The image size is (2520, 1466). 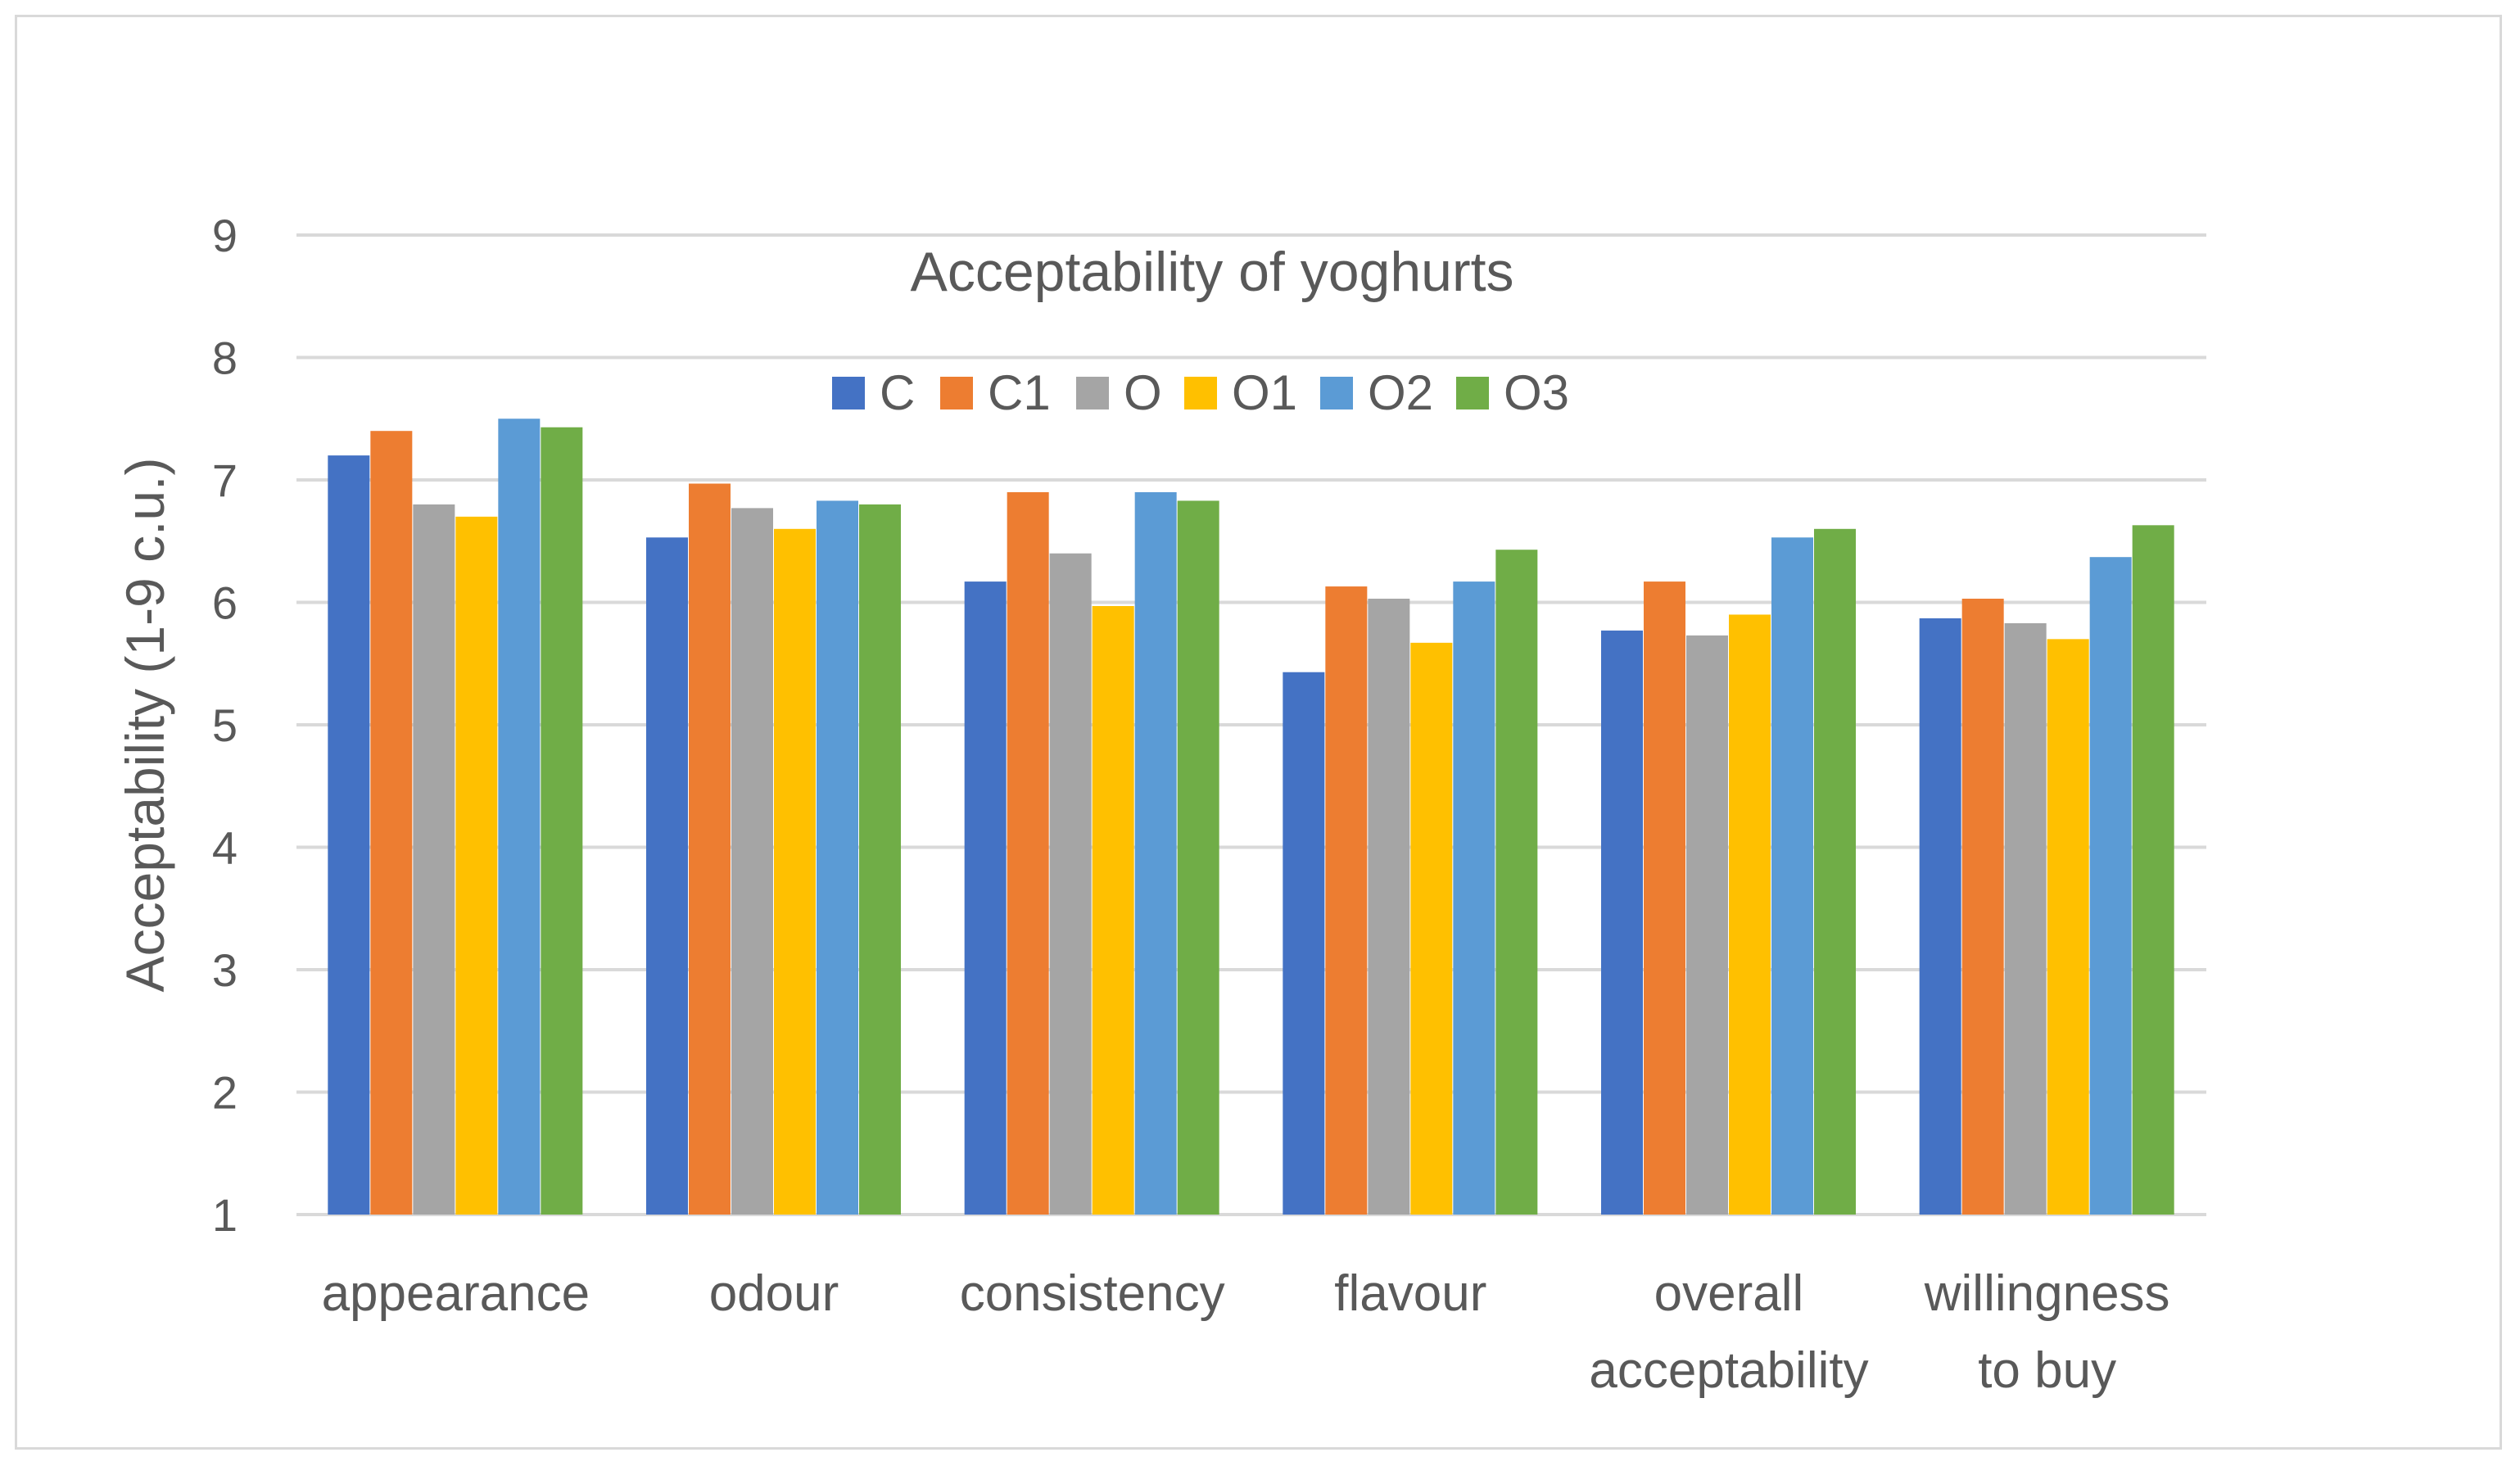 I want to click on legend-label: O3, so click(x=1536, y=392).